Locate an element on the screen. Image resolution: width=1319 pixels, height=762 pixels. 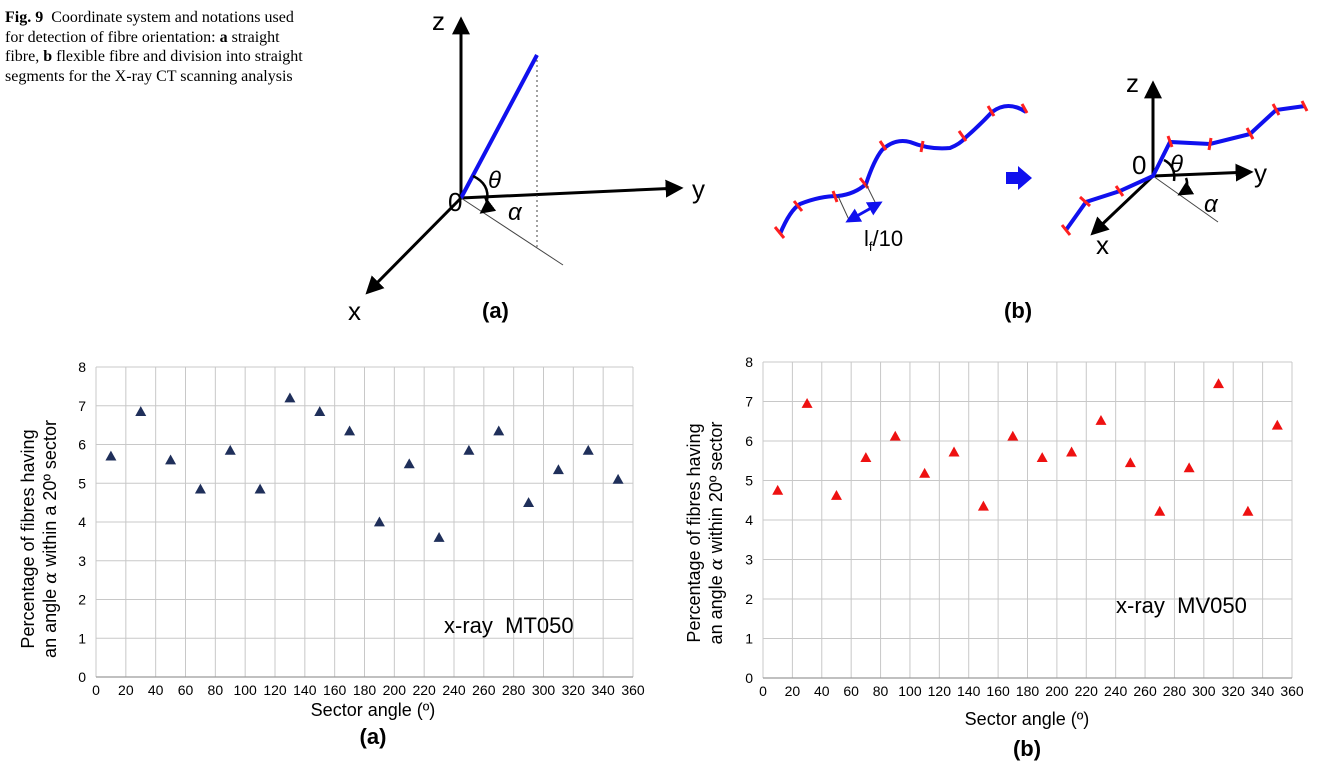
diagram-a-fibre is located at coordinates (499, 126).